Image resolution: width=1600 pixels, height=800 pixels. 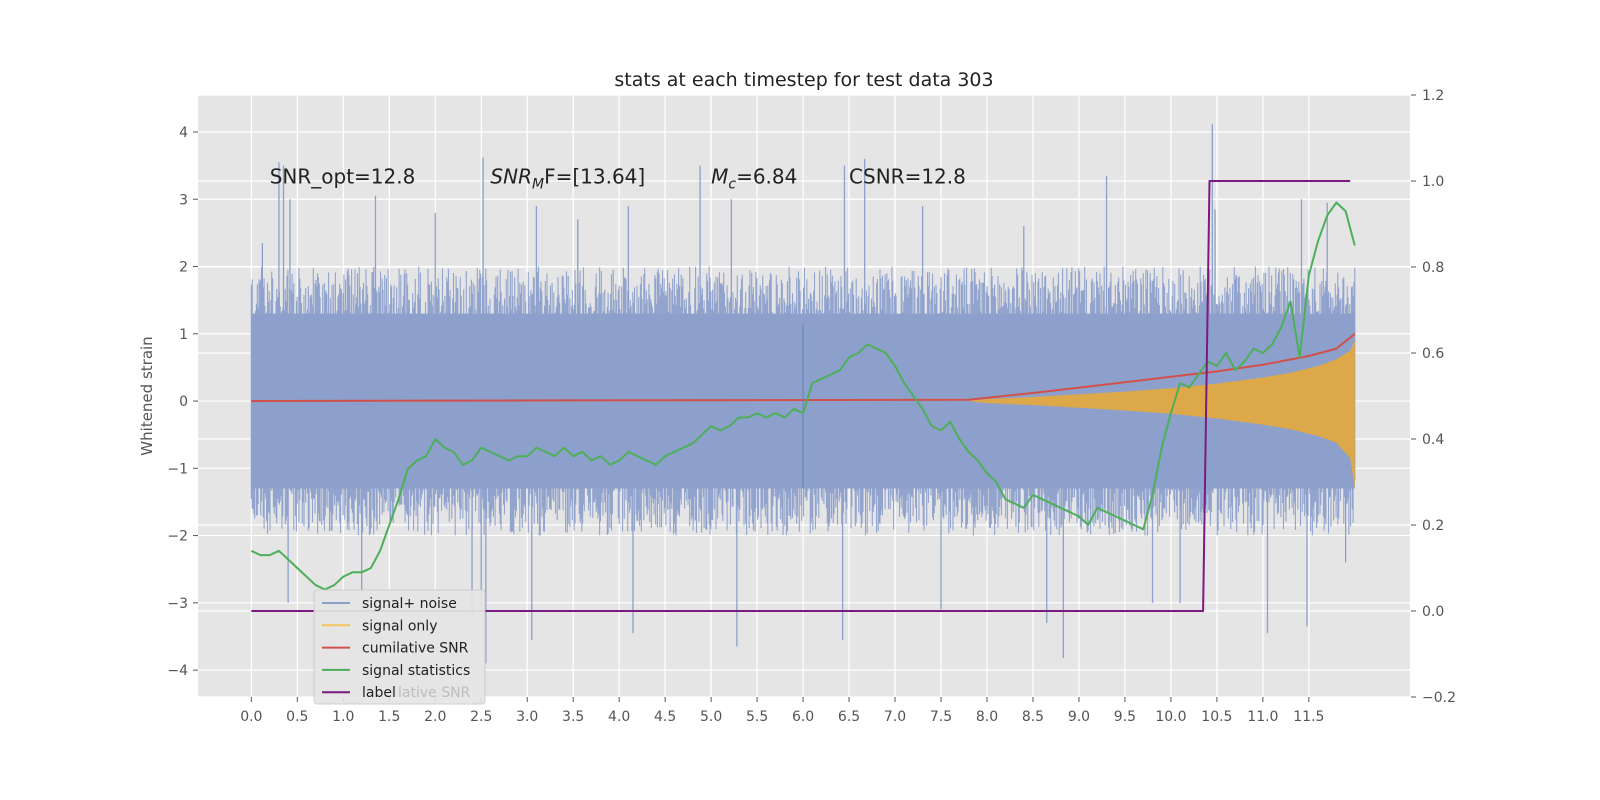 What do you see at coordinates (177, 671) in the screenshot?
I see `y-tick-label: −4` at bounding box center [177, 671].